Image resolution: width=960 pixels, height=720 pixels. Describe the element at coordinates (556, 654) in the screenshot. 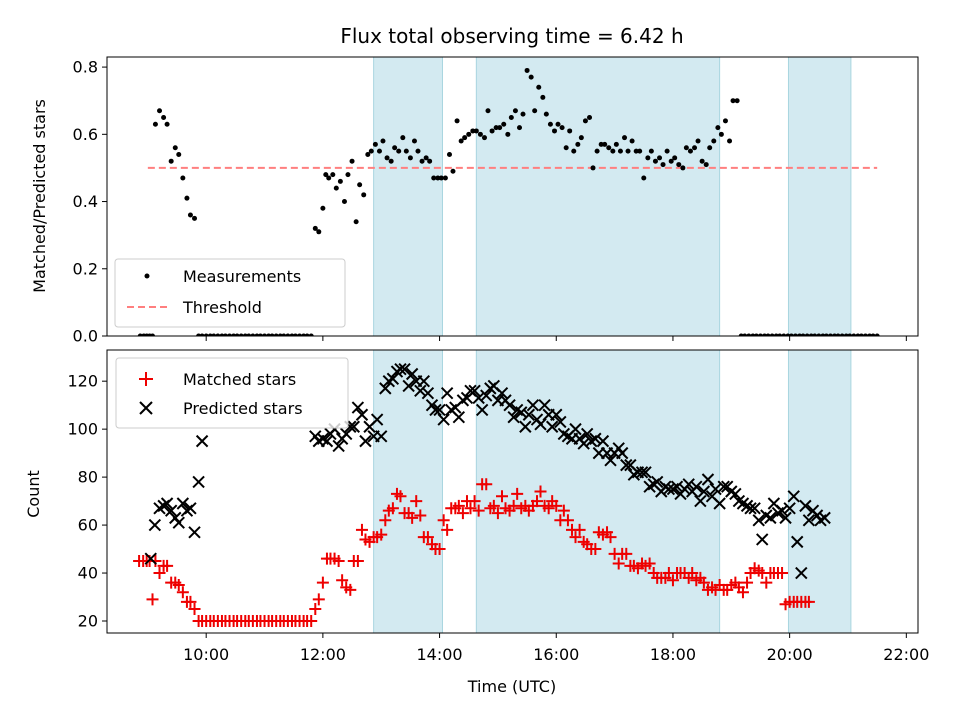

I see `x-tick-label: 16:00` at that location.